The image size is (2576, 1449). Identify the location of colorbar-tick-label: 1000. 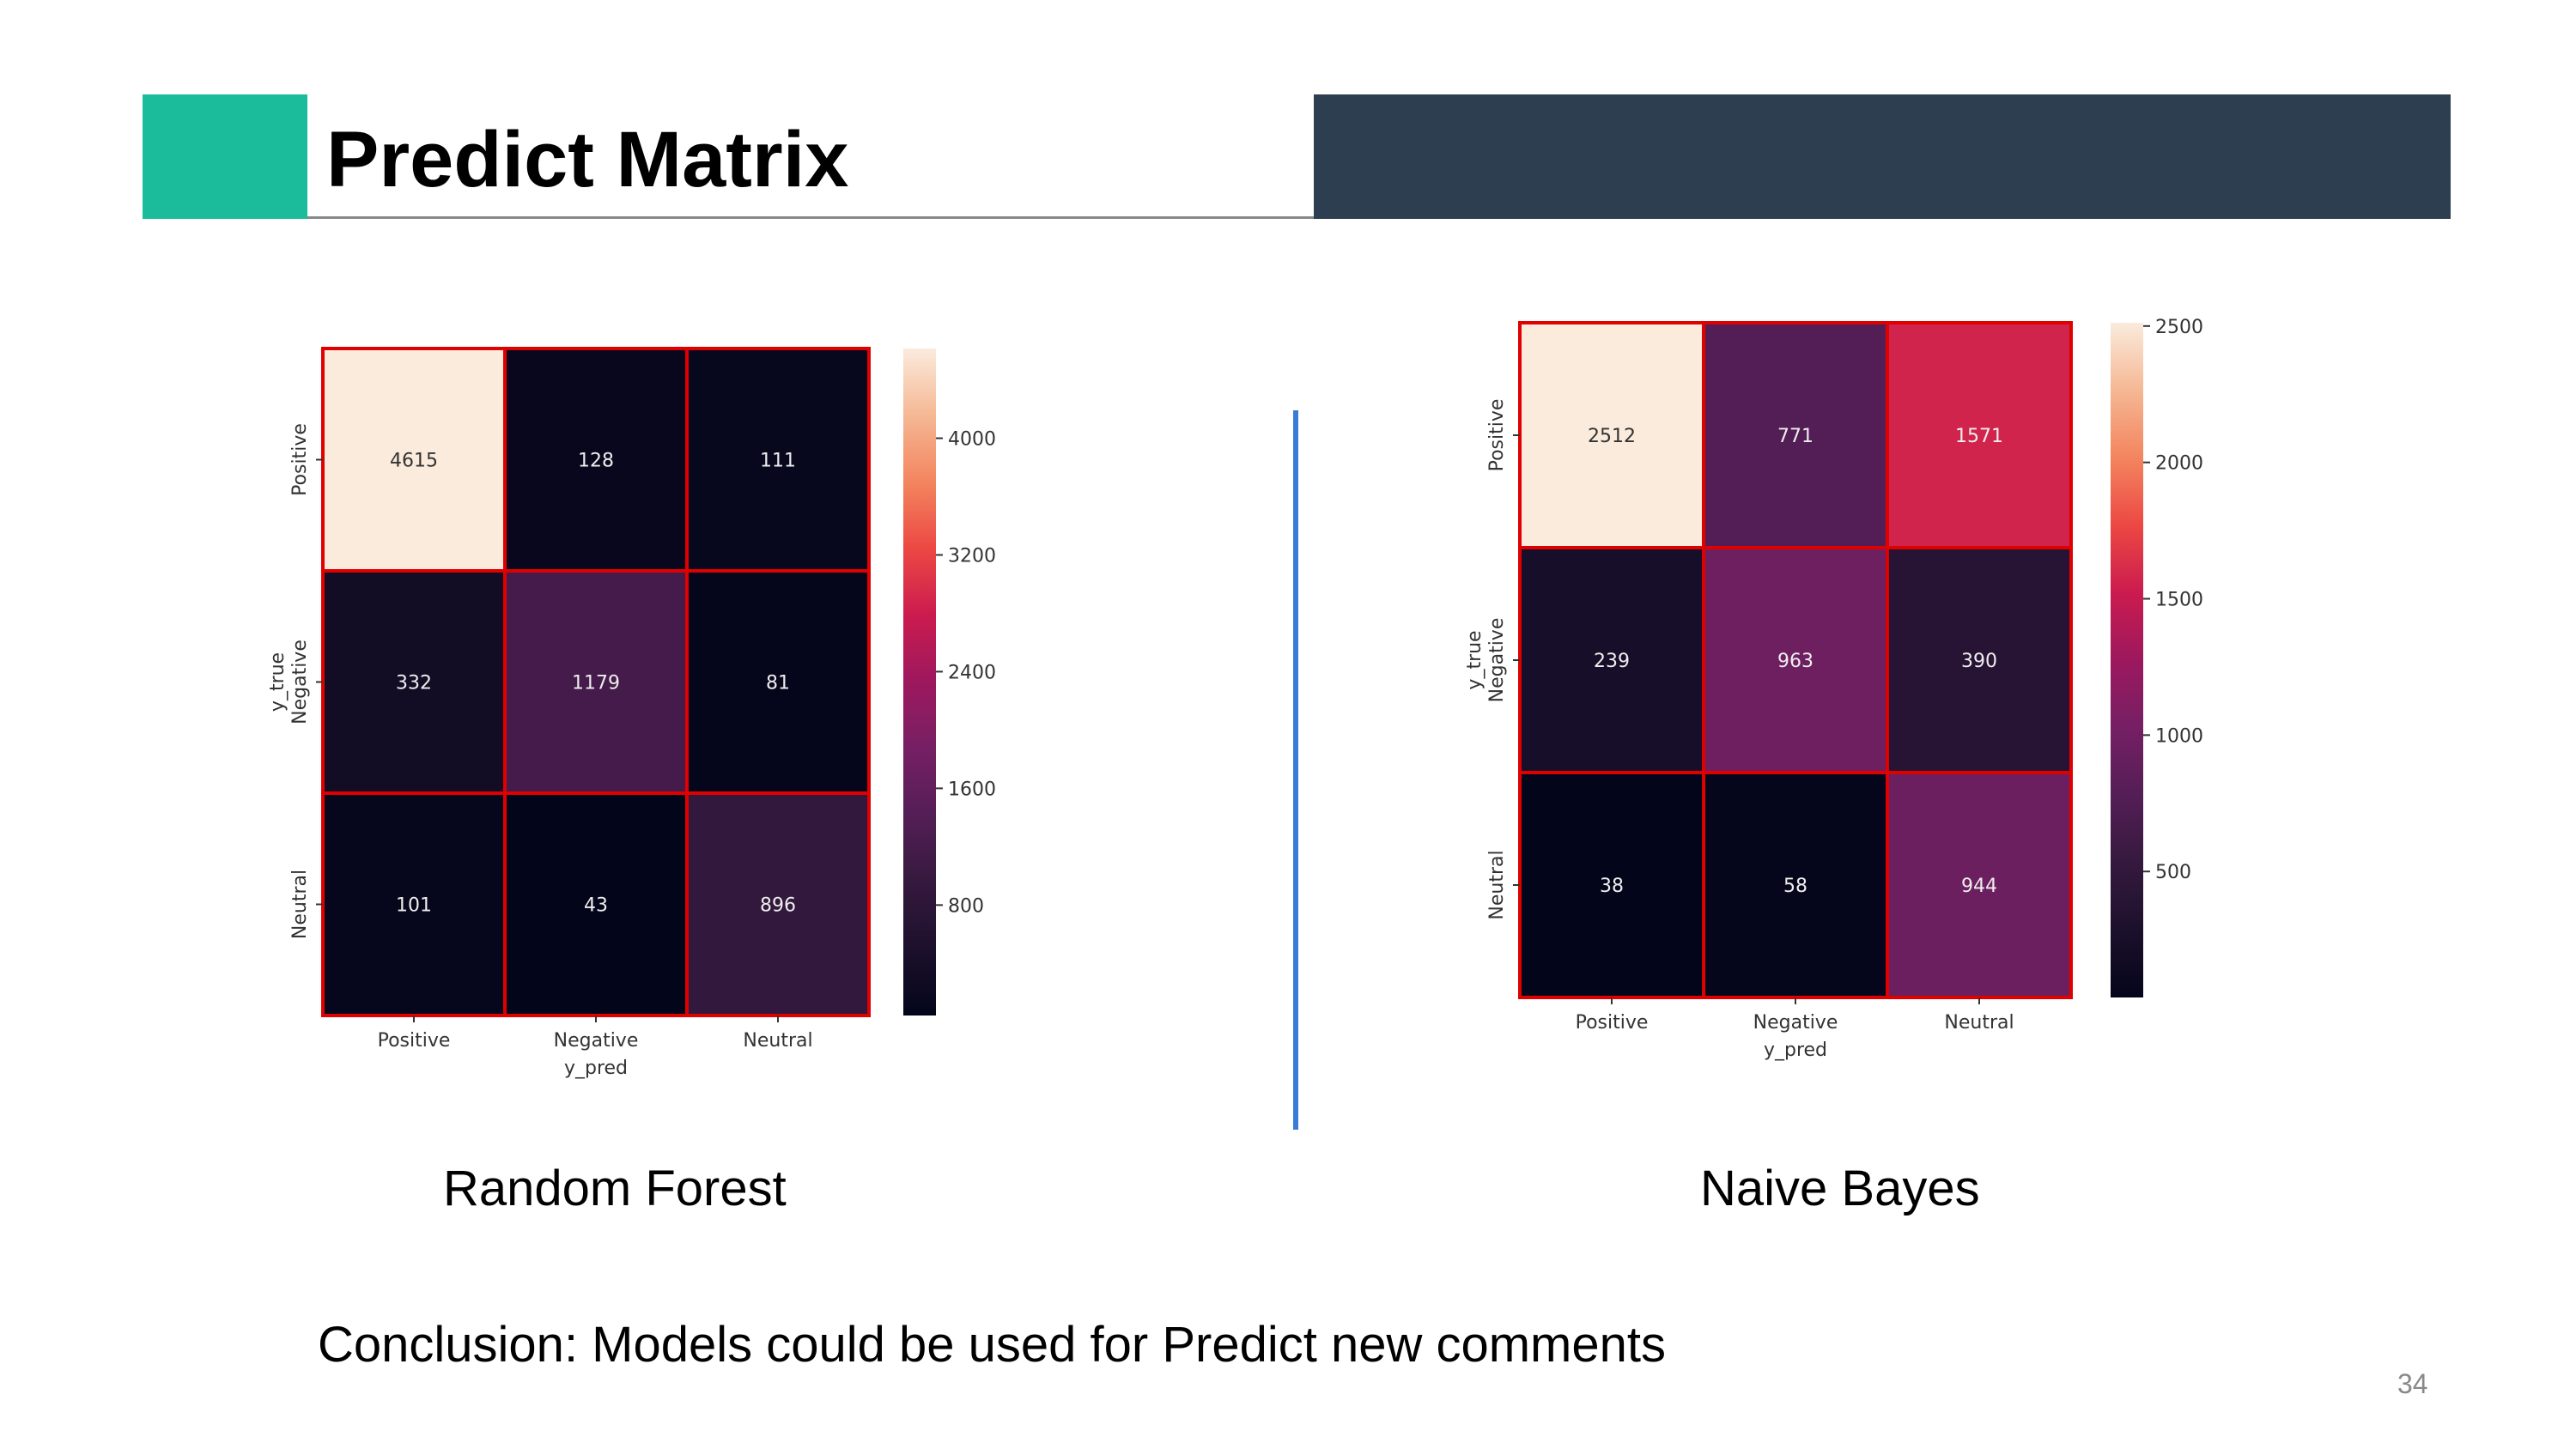
(2179, 736).